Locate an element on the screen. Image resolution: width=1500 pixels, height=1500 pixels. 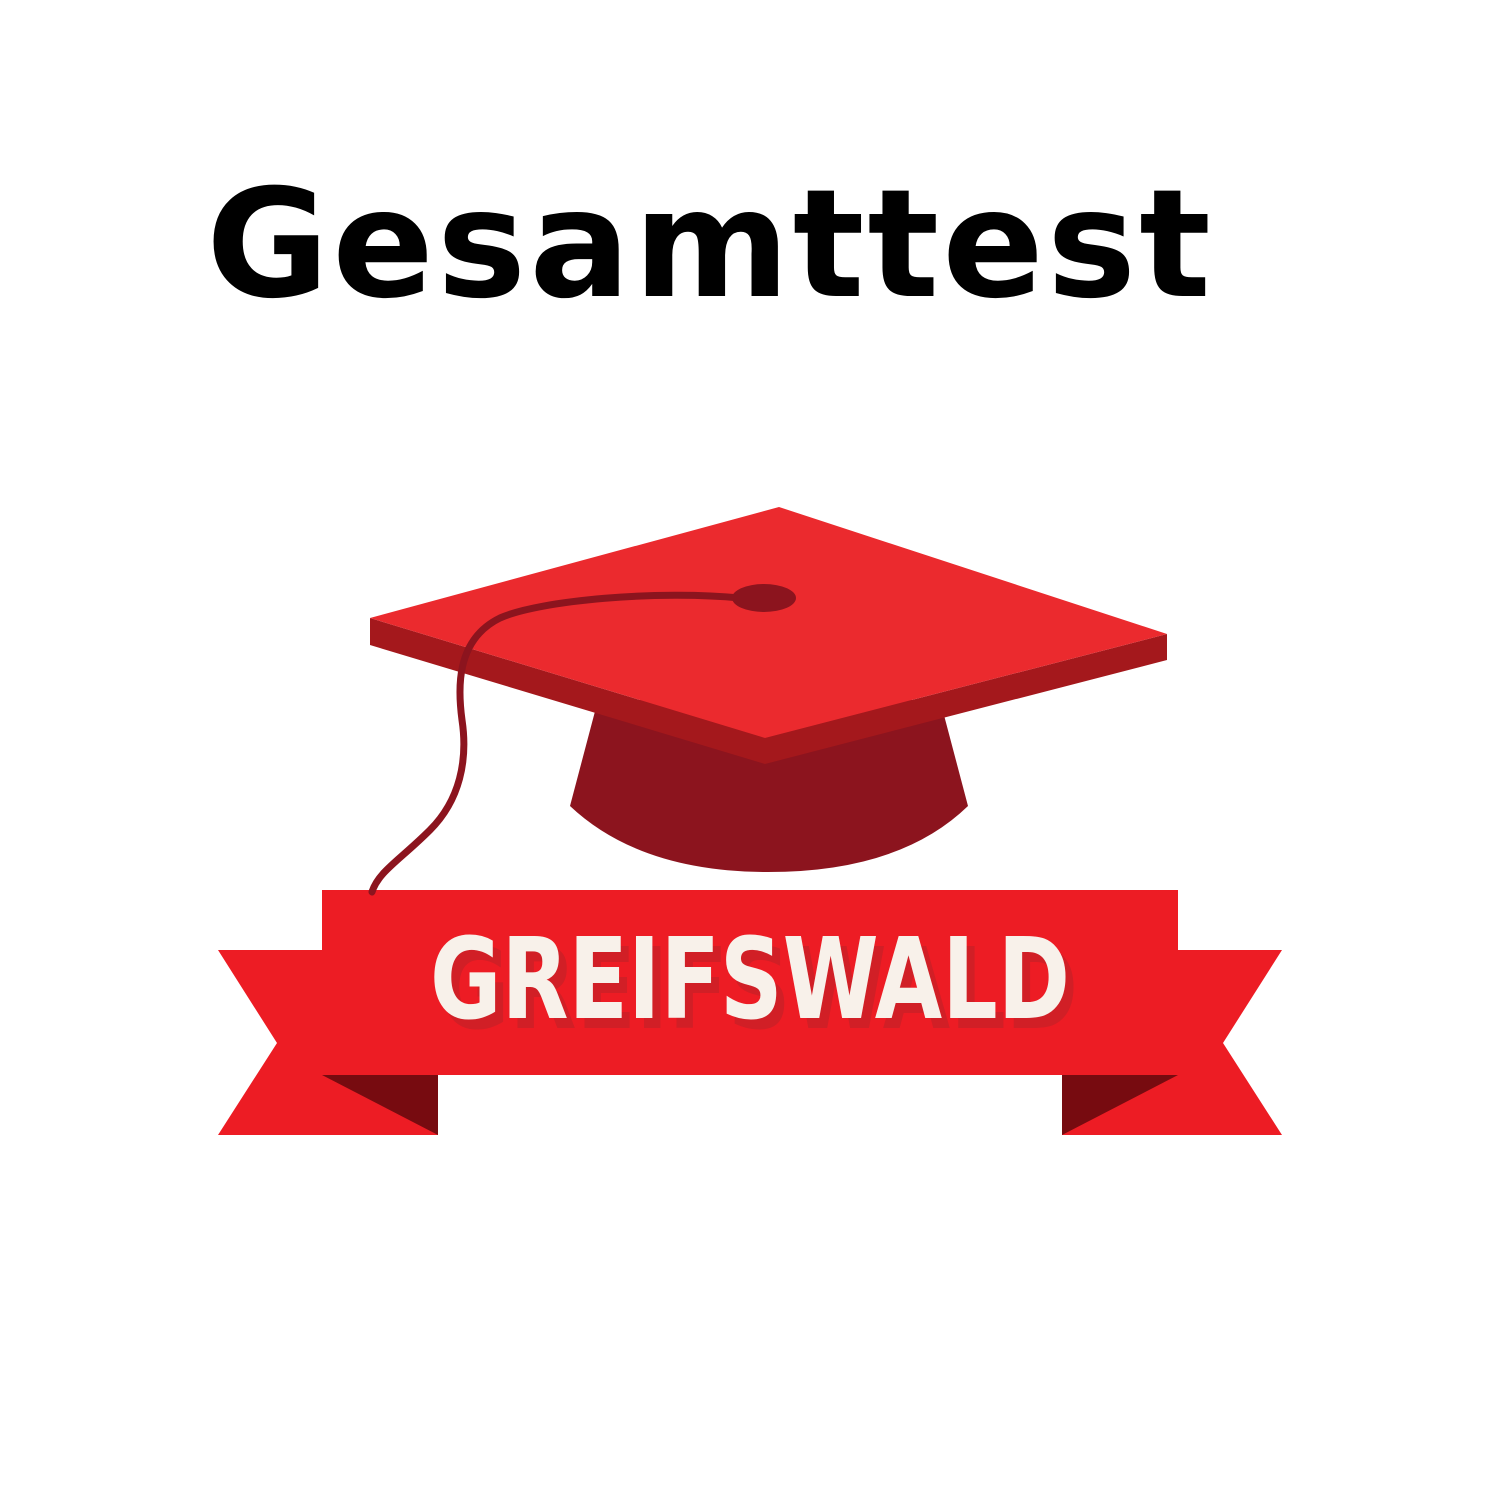
page-title: Gesamttest is located at coordinates (710, 245).